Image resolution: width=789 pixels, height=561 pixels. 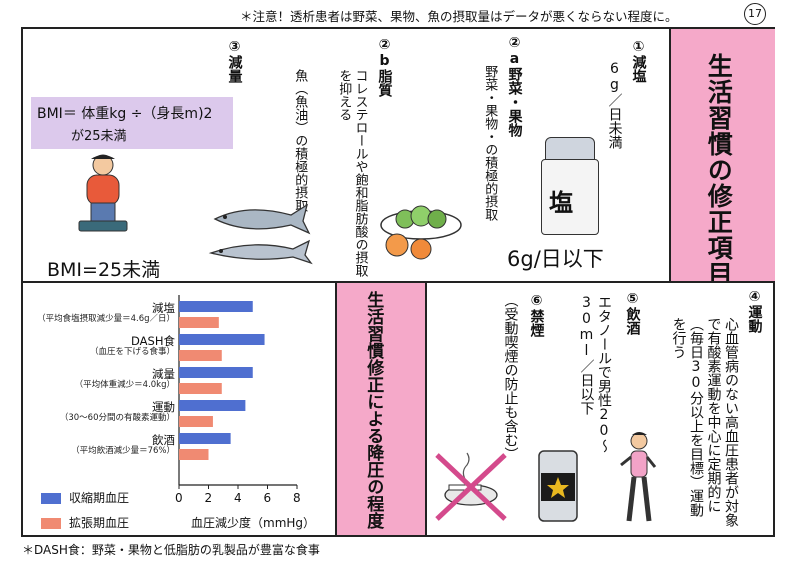 What do you see at coordinates (514, 86) in the screenshot?
I see `veg-heading: ②a野菜・果物` at bounding box center [514, 86].